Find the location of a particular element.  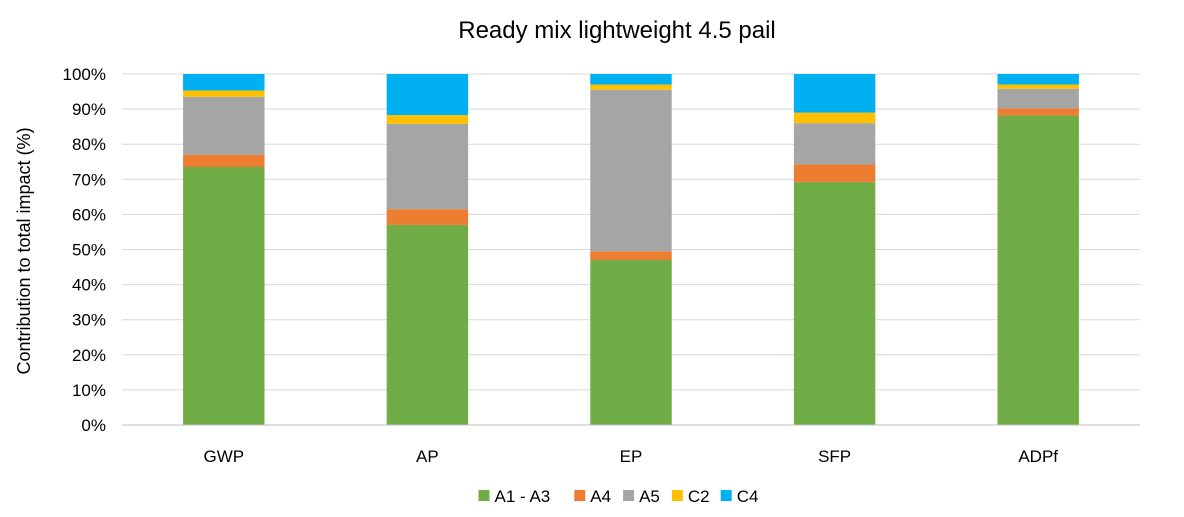

x-tick-label: ADPf is located at coordinates (1038, 456).